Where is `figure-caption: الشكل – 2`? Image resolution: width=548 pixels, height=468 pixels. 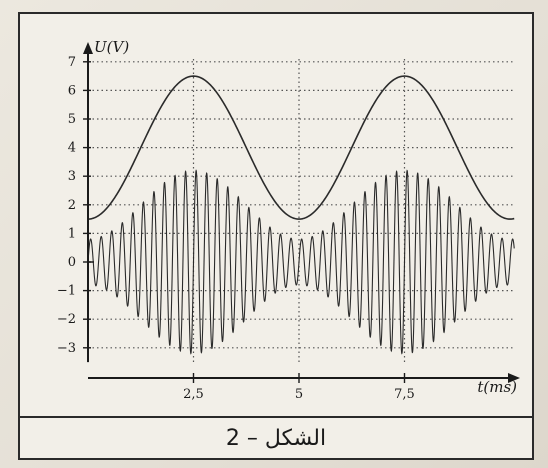 figure-caption: الشكل – 2 is located at coordinates (276, 438).